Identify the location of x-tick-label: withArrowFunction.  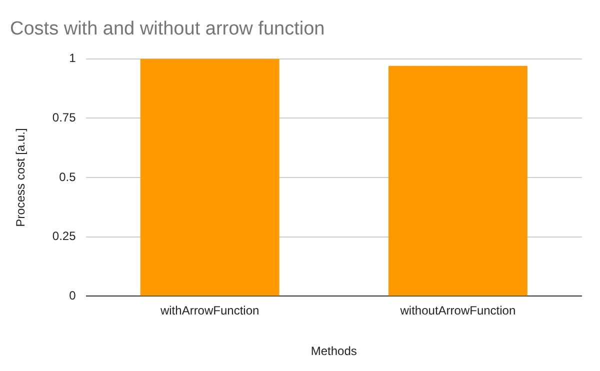
(209, 311).